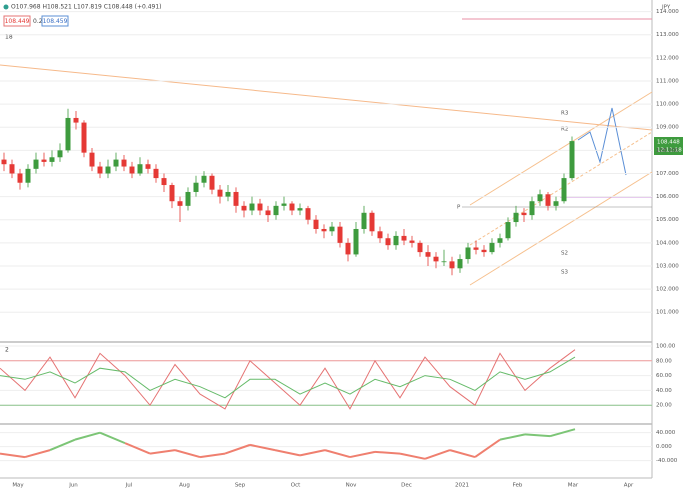  I want to click on x-tick-label: May, so click(18, 486).